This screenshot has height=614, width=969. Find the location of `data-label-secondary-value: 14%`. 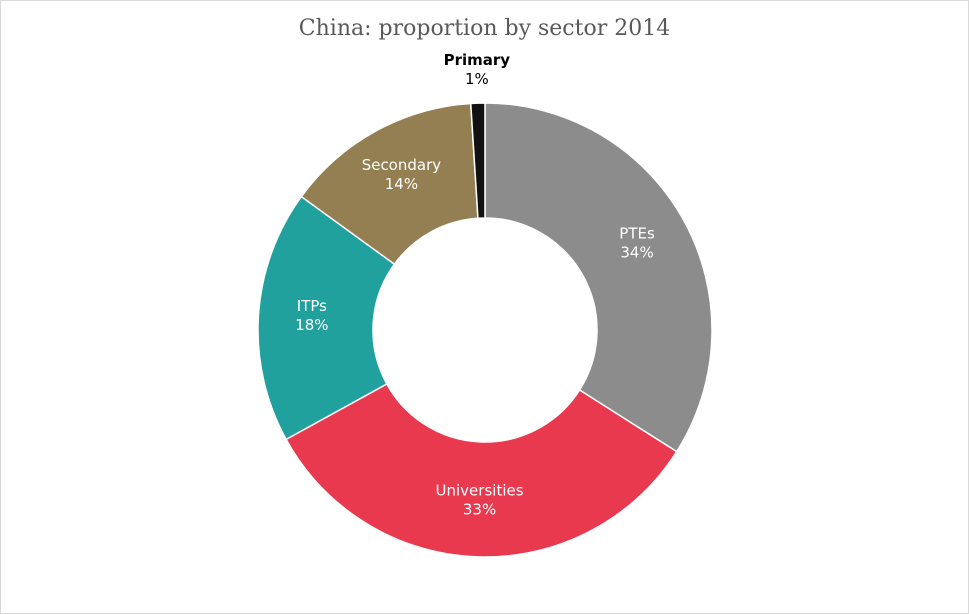

data-label-secondary-value: 14% is located at coordinates (401, 184).